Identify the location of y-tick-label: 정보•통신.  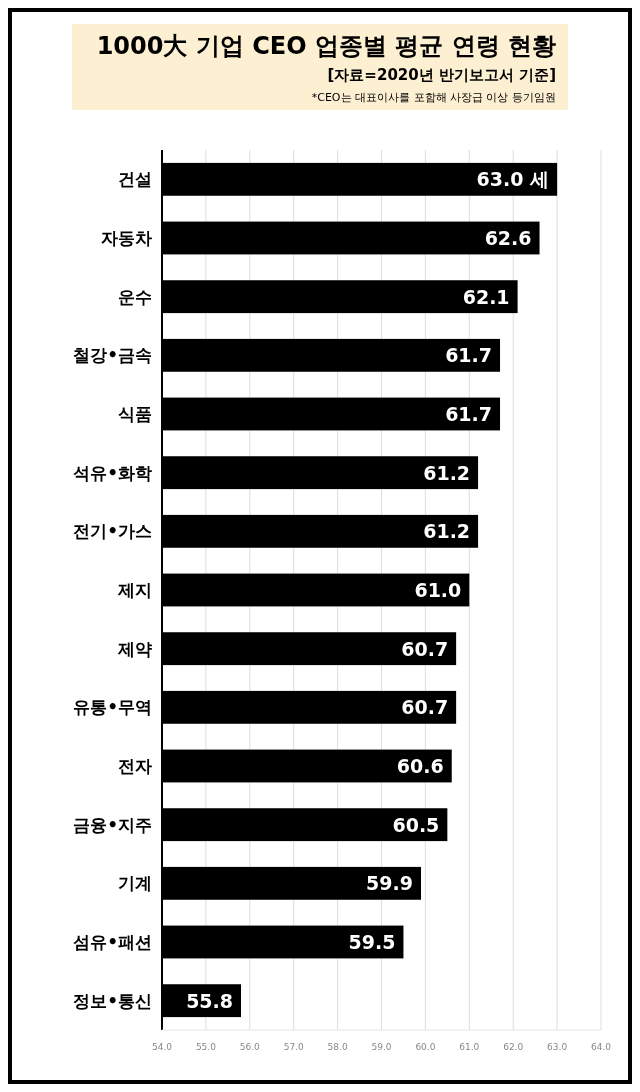
(112, 1000).